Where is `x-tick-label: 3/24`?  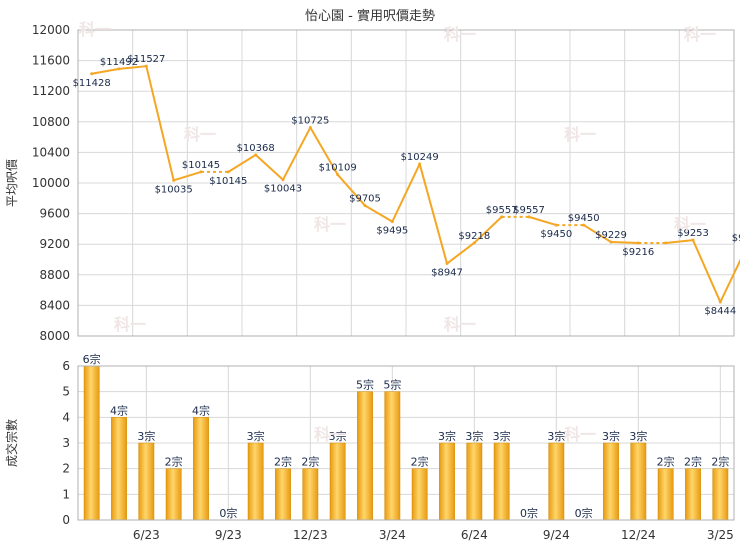 x-tick-label: 3/24 is located at coordinates (392, 535).